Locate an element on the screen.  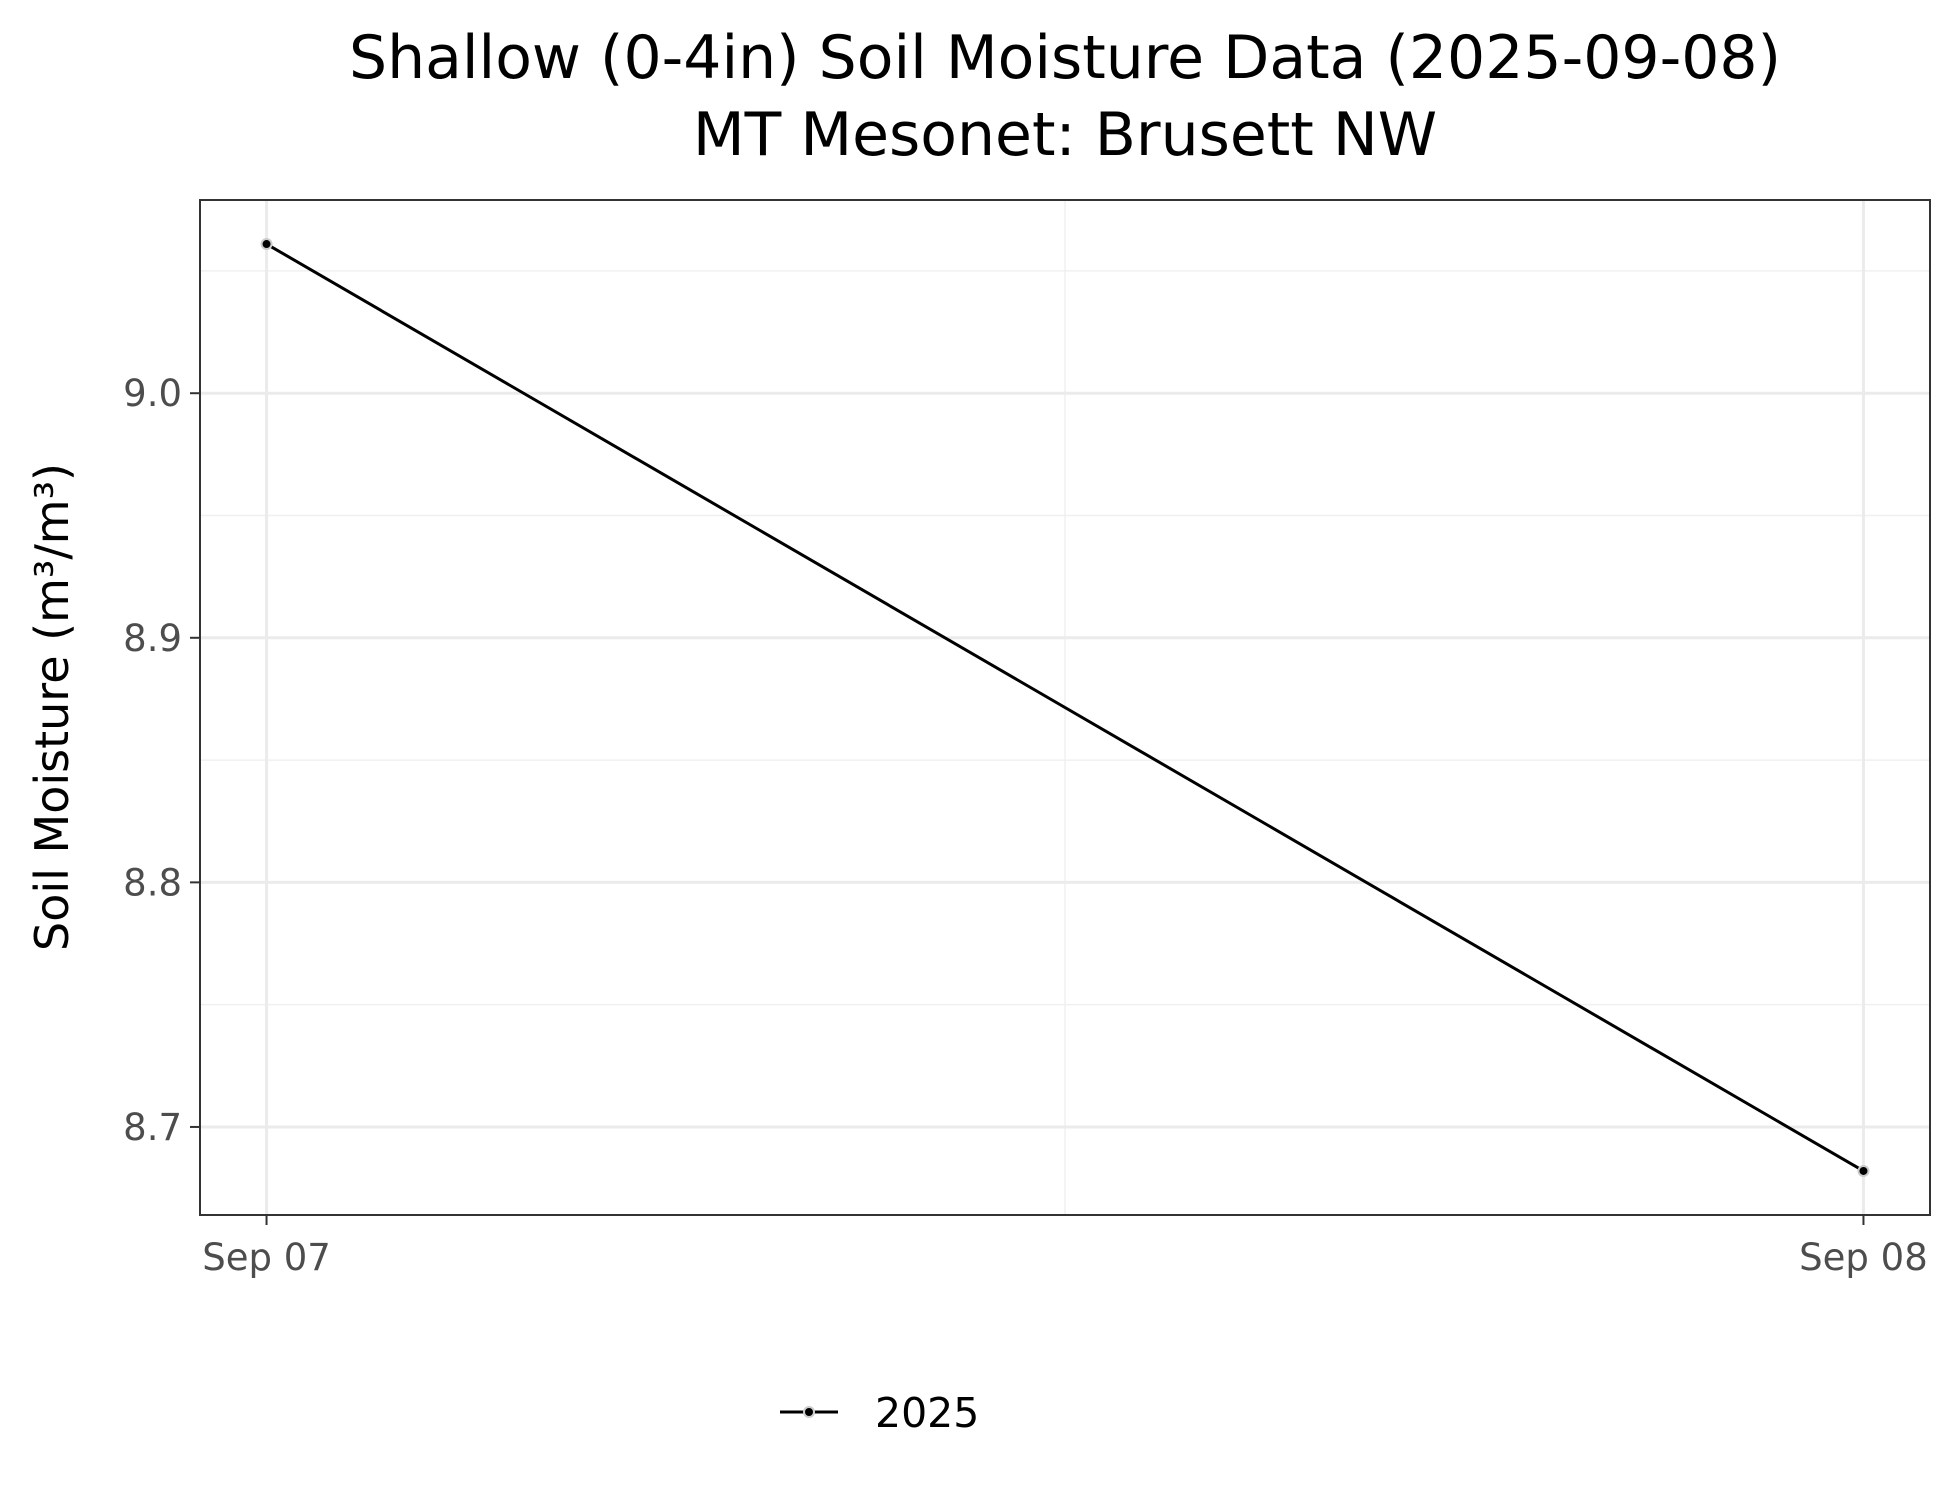
x-axis: Sep 07 Sep 08 is located at coordinates (1065, 1247).